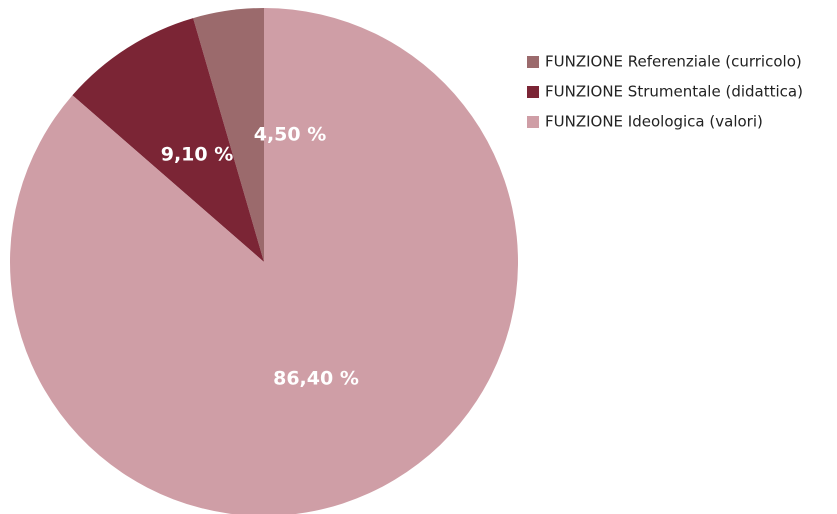 Image resolution: width=837 pixels, height=514 pixels. Describe the element at coordinates (316, 379) in the screenshot. I see `value-label: 86,40 %` at that location.